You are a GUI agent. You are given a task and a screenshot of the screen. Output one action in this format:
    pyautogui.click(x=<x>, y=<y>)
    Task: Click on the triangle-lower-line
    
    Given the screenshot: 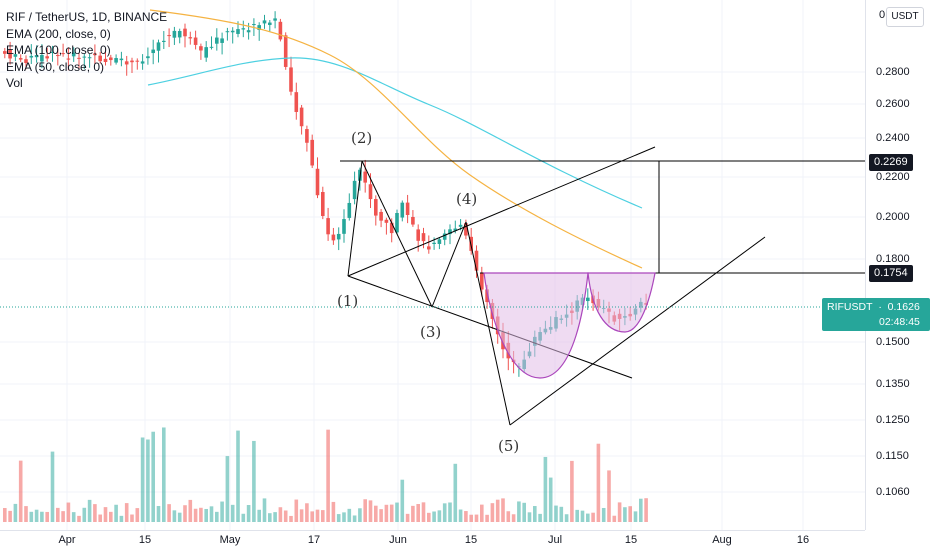 What is the action you would take?
    pyautogui.click(x=490, y=327)
    